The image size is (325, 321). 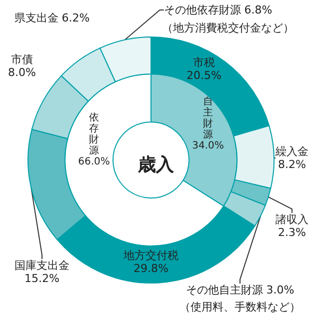 I want to click on slice-label: 地方交付税, so click(x=150, y=255).